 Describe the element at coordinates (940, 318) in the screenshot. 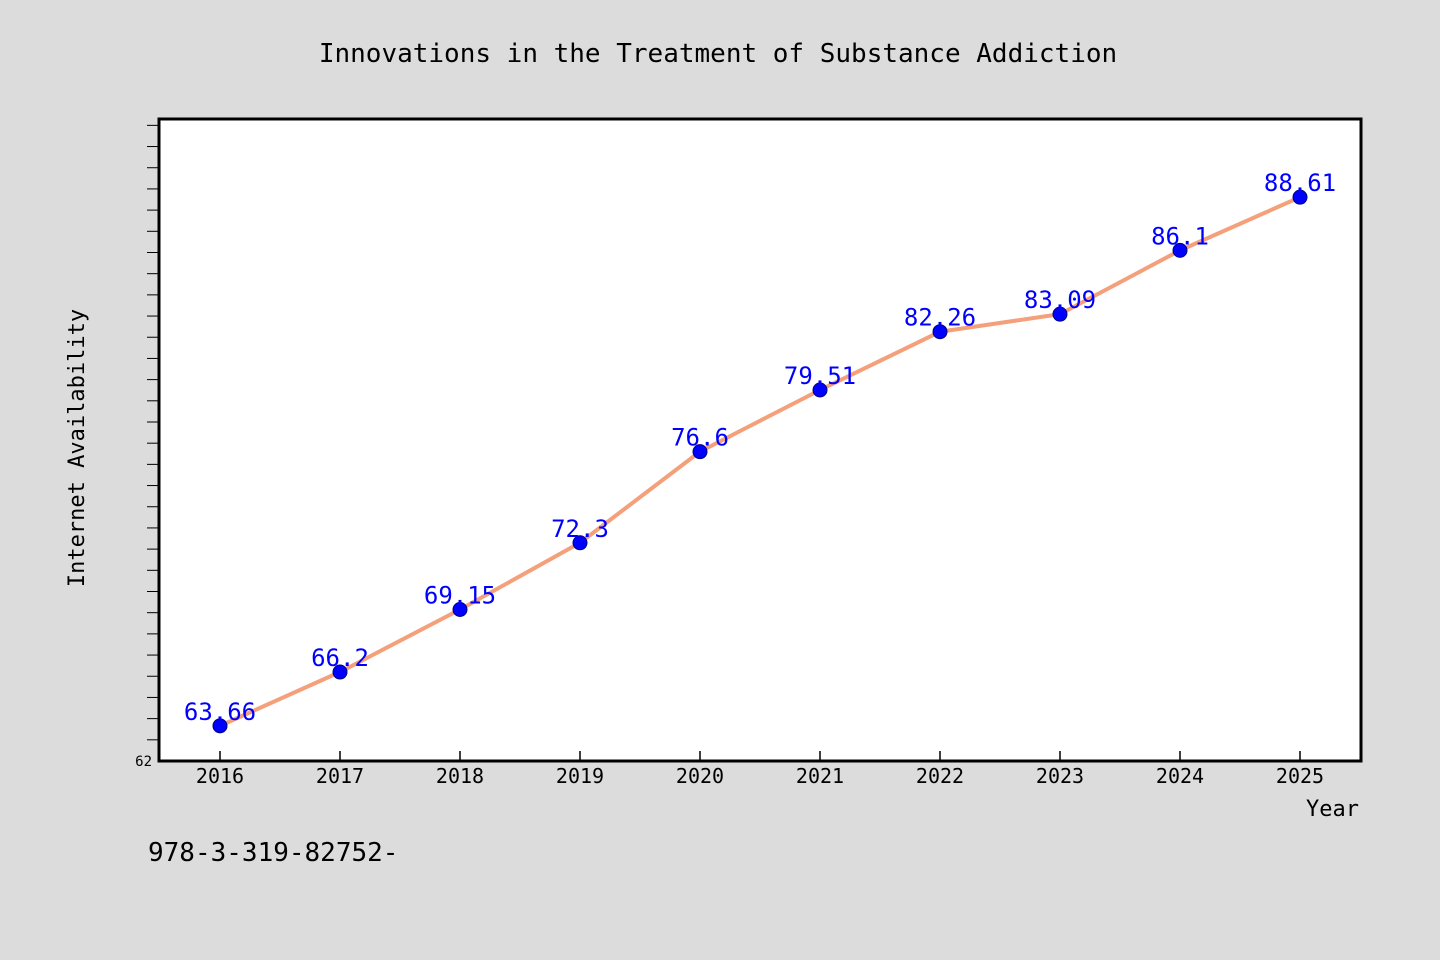

I see `data-label: 82.26` at that location.